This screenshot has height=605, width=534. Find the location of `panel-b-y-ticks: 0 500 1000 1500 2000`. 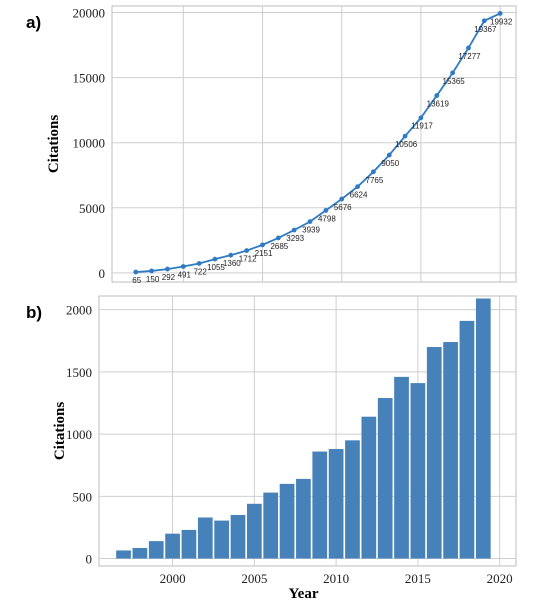

panel-b-y-ticks: 0 500 1000 1500 2000 is located at coordinates (79, 435).